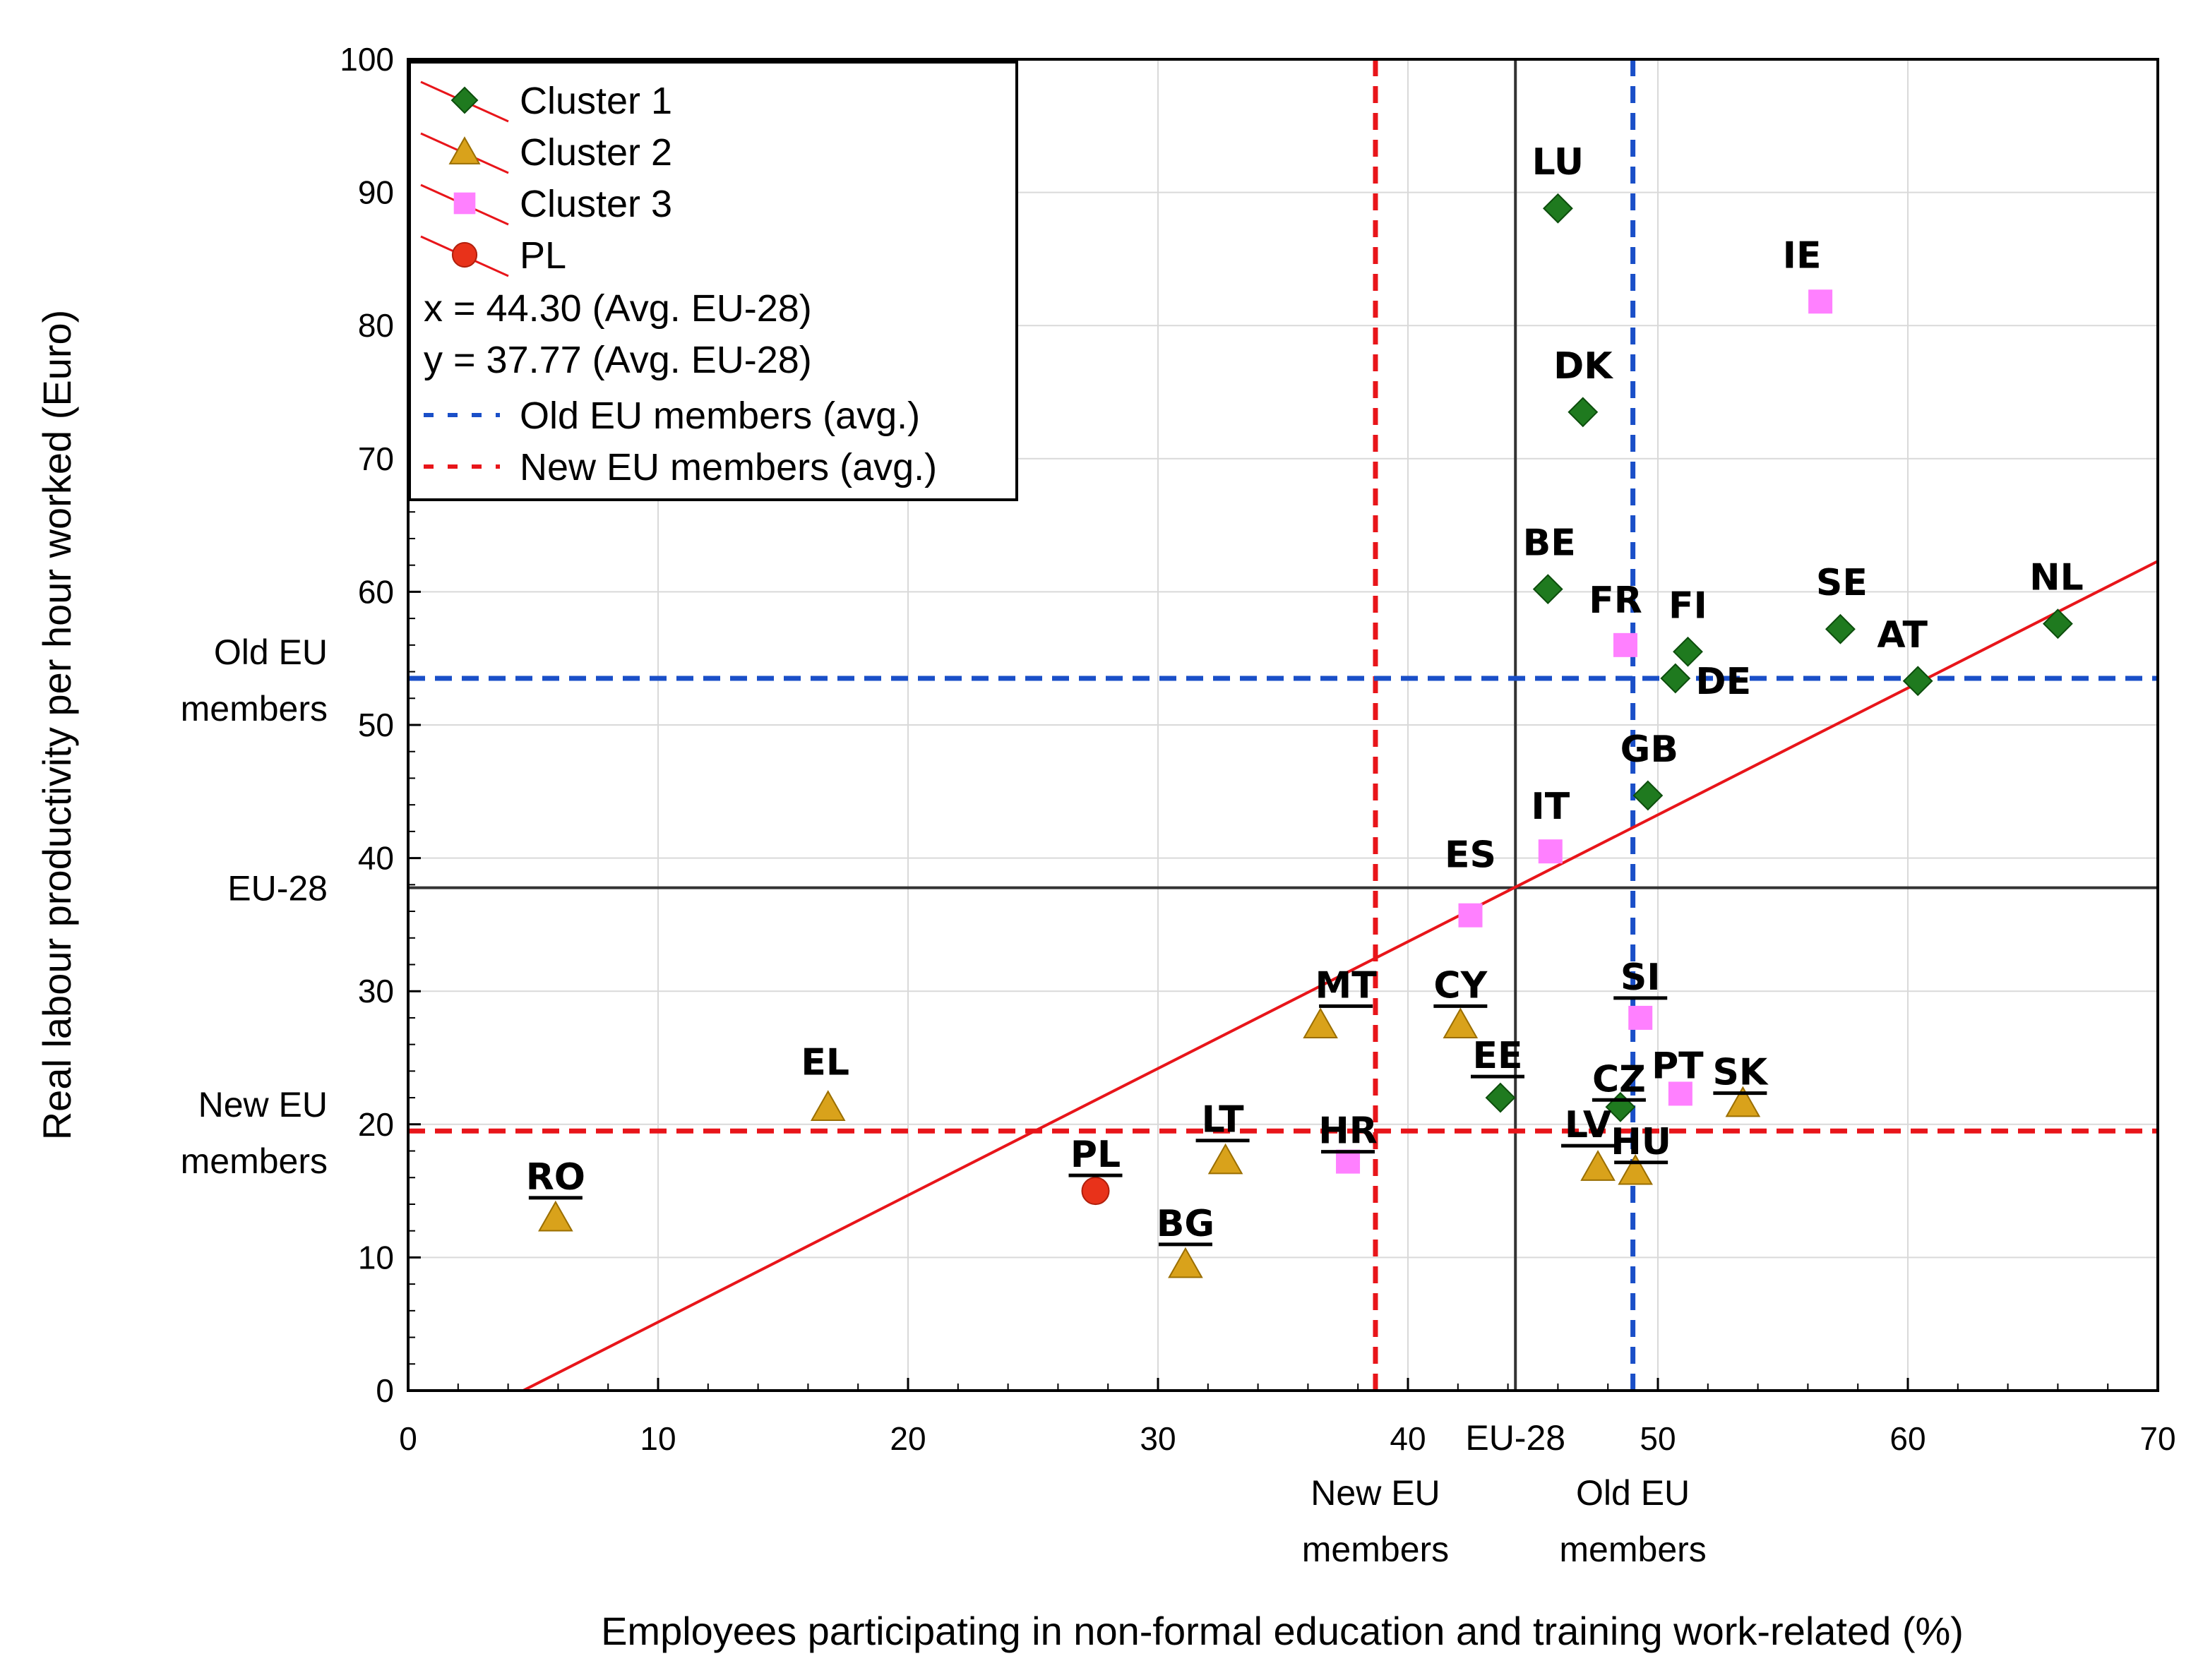 This screenshot has height=1680, width=2203. What do you see at coordinates (277, 889) in the screenshot?
I see `eu28-y-label: EU-28` at bounding box center [277, 889].